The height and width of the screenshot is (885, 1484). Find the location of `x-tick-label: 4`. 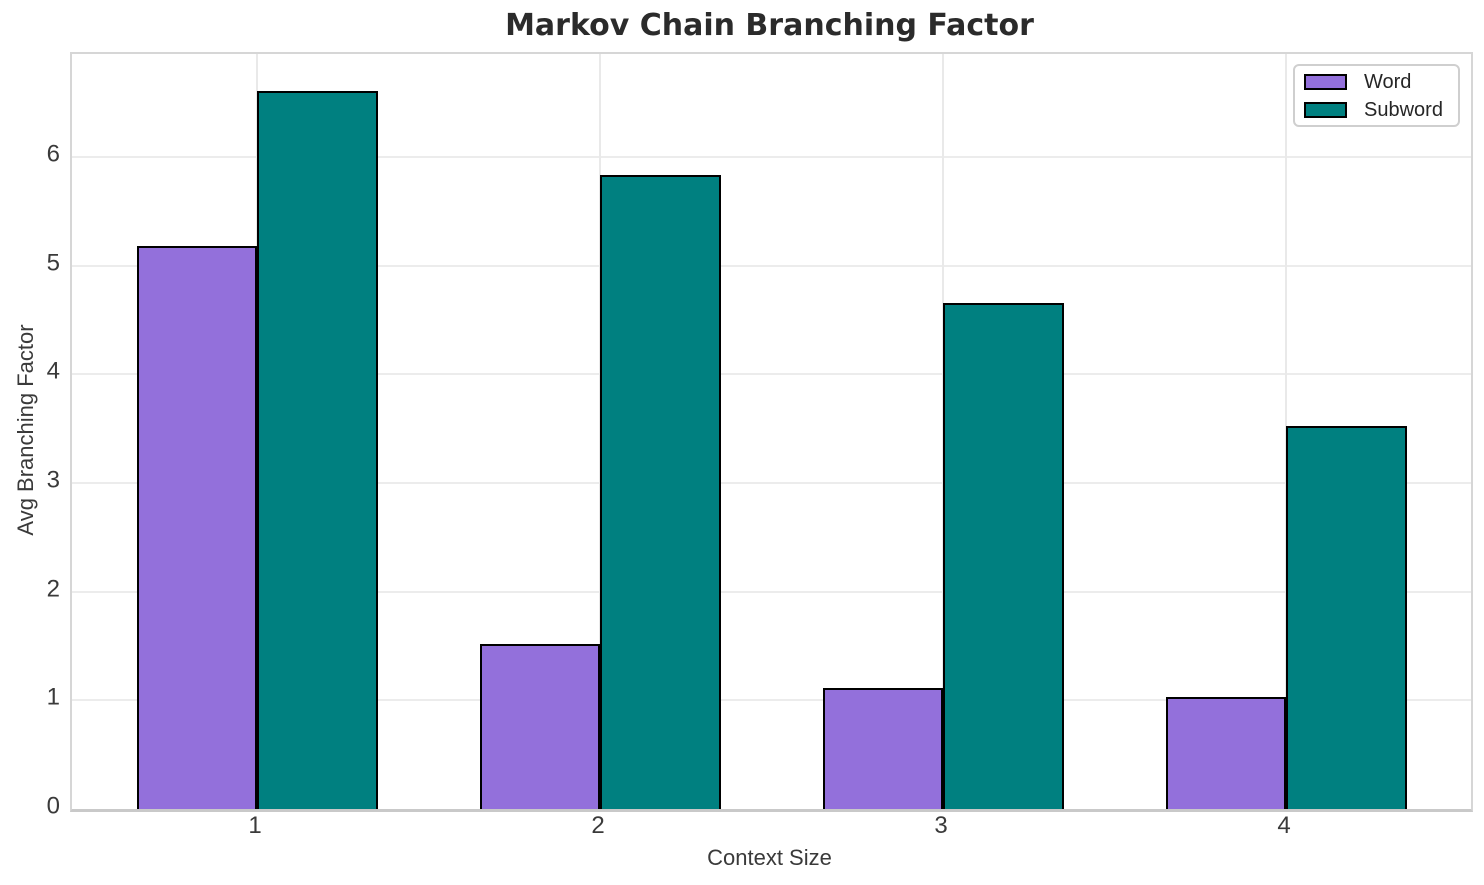

x-tick-label: 4 is located at coordinates (1284, 825).